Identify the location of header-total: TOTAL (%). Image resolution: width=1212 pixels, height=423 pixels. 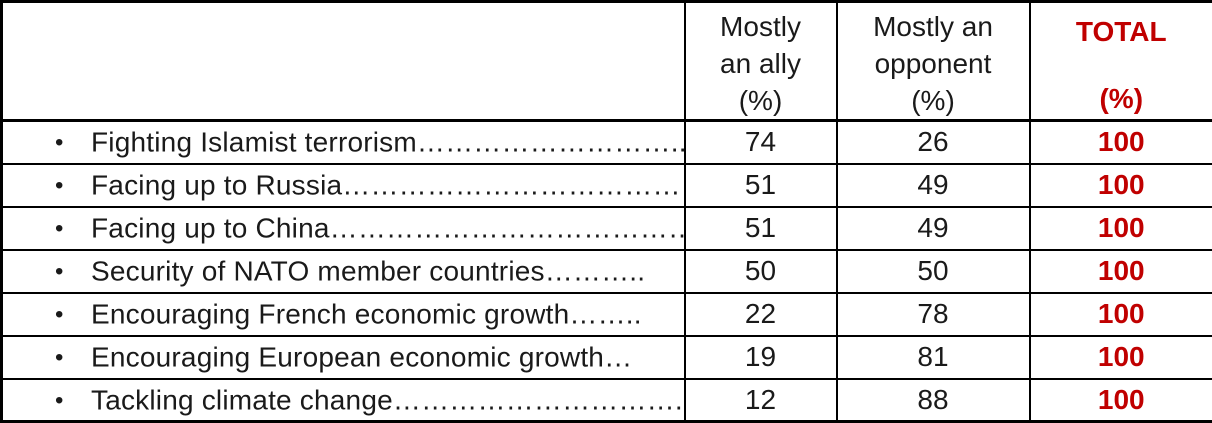
(1120, 61).